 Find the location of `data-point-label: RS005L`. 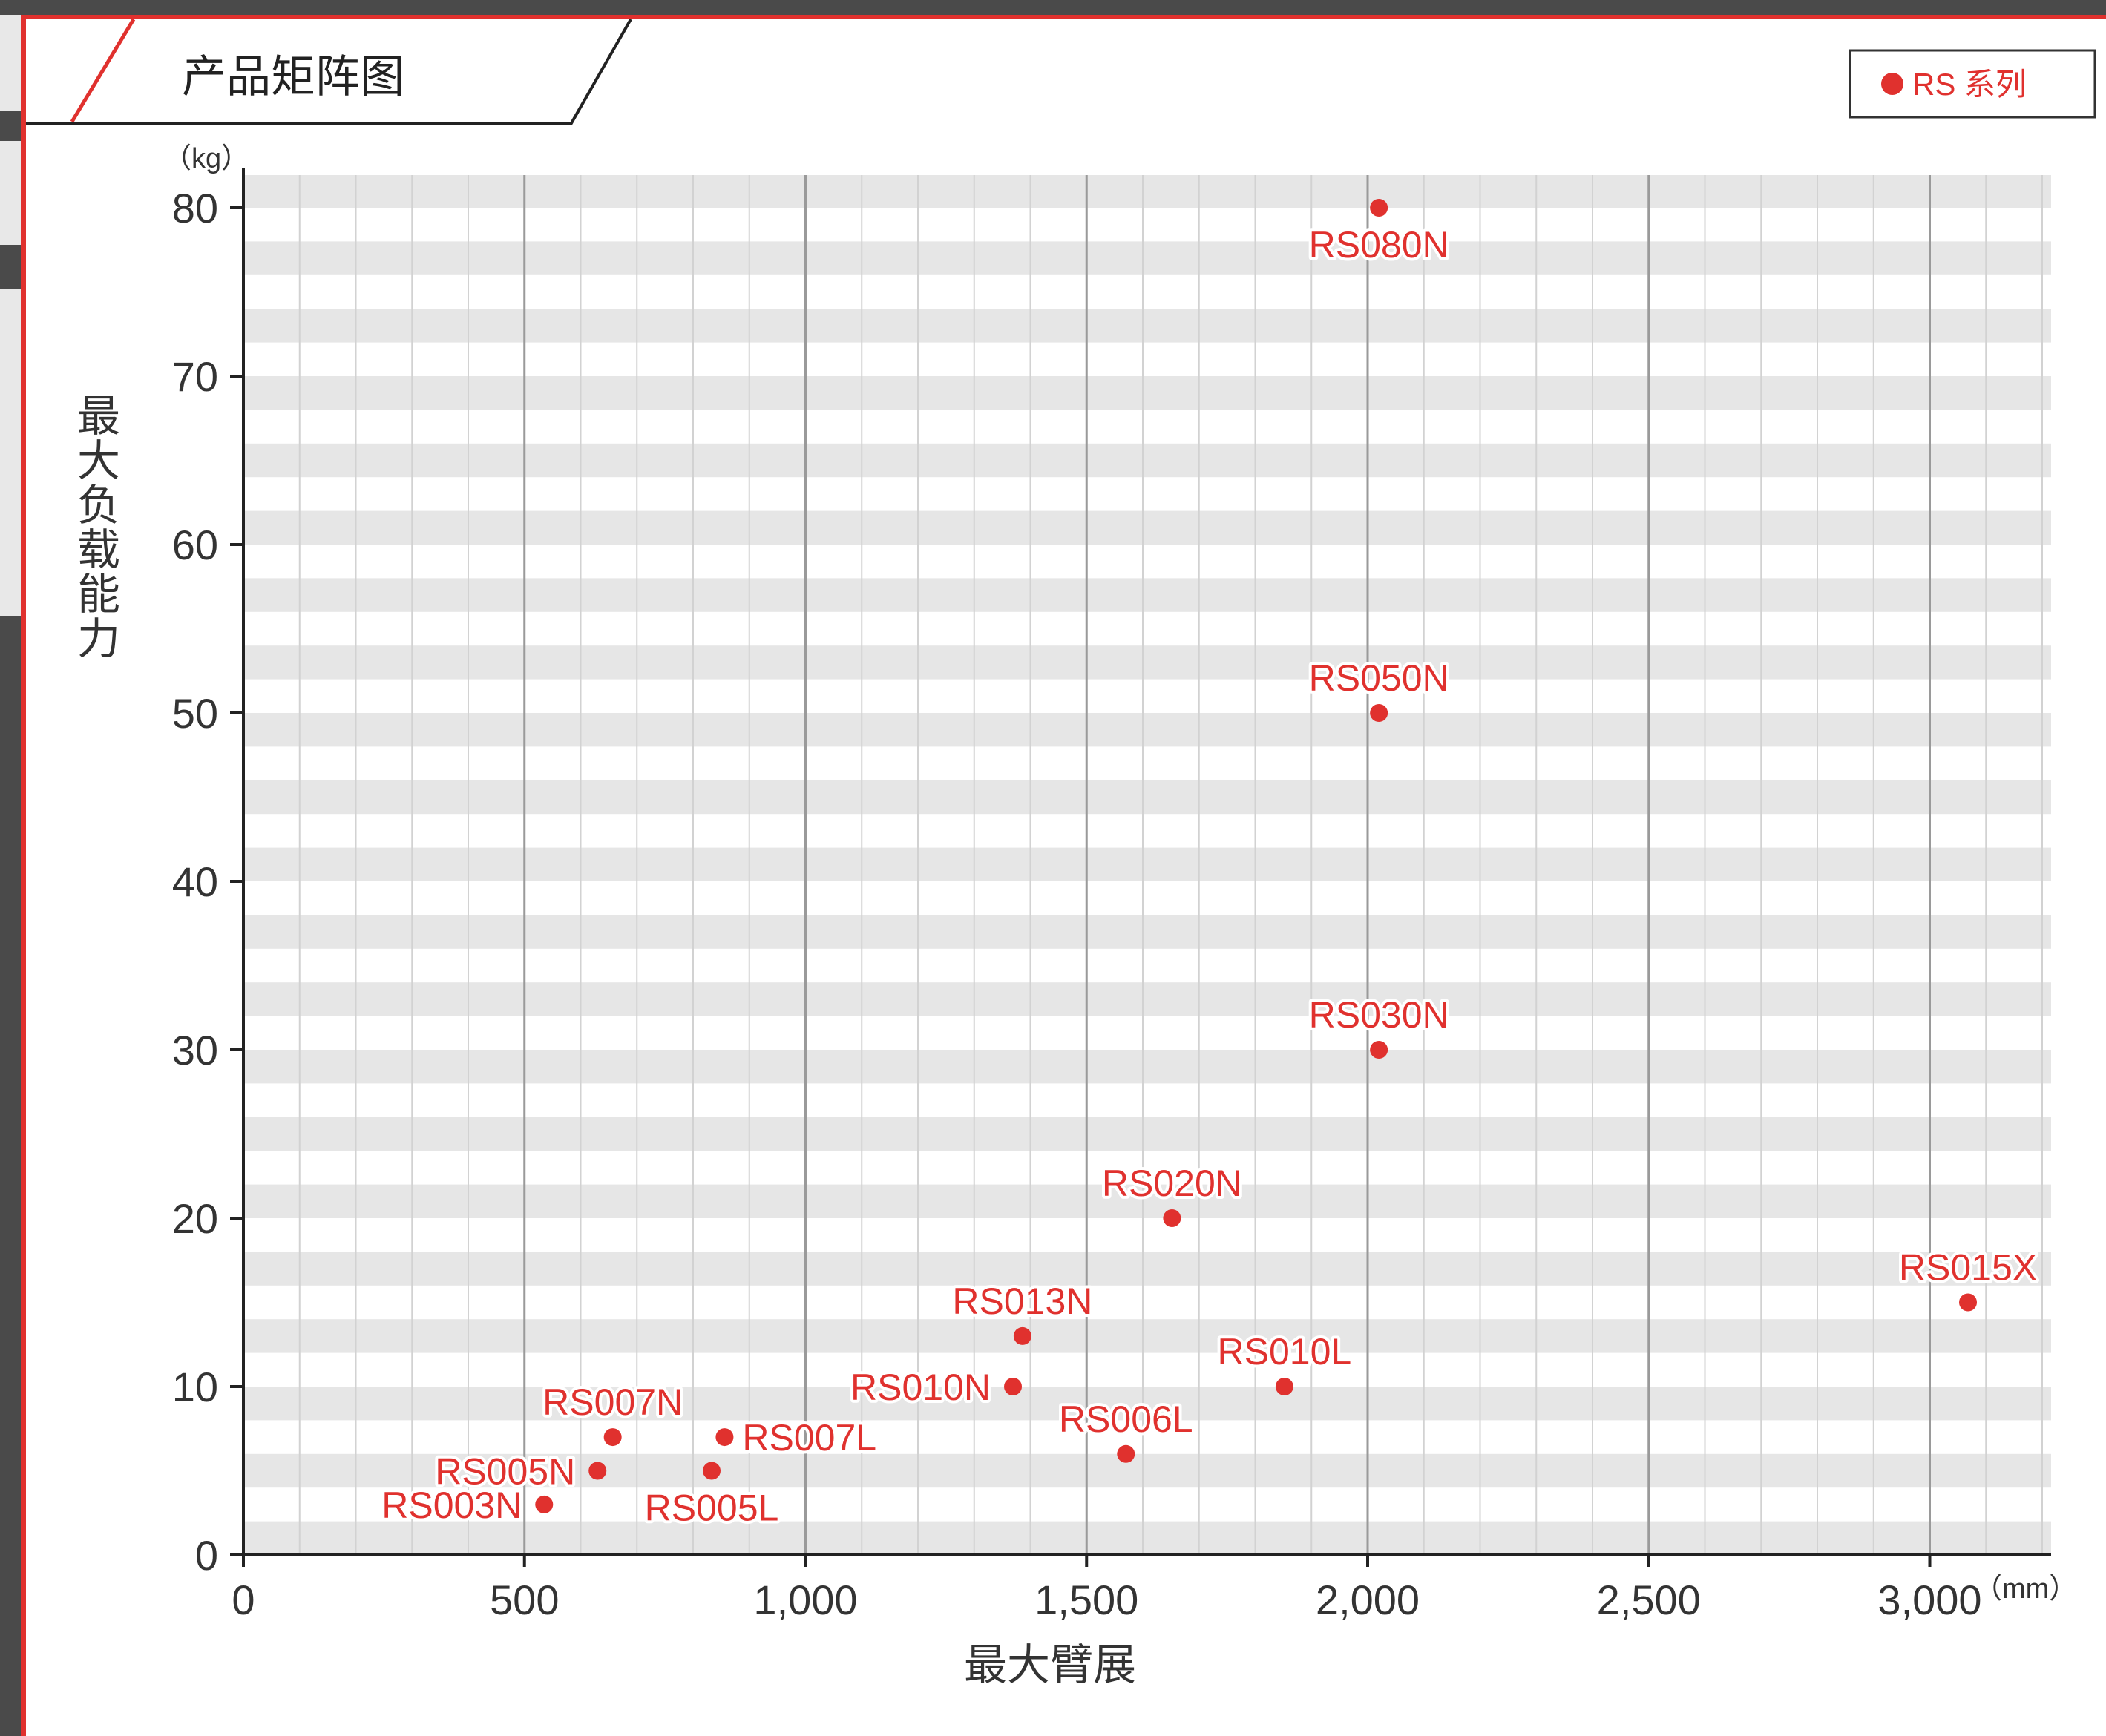

data-point-label: RS005L is located at coordinates (712, 1508).